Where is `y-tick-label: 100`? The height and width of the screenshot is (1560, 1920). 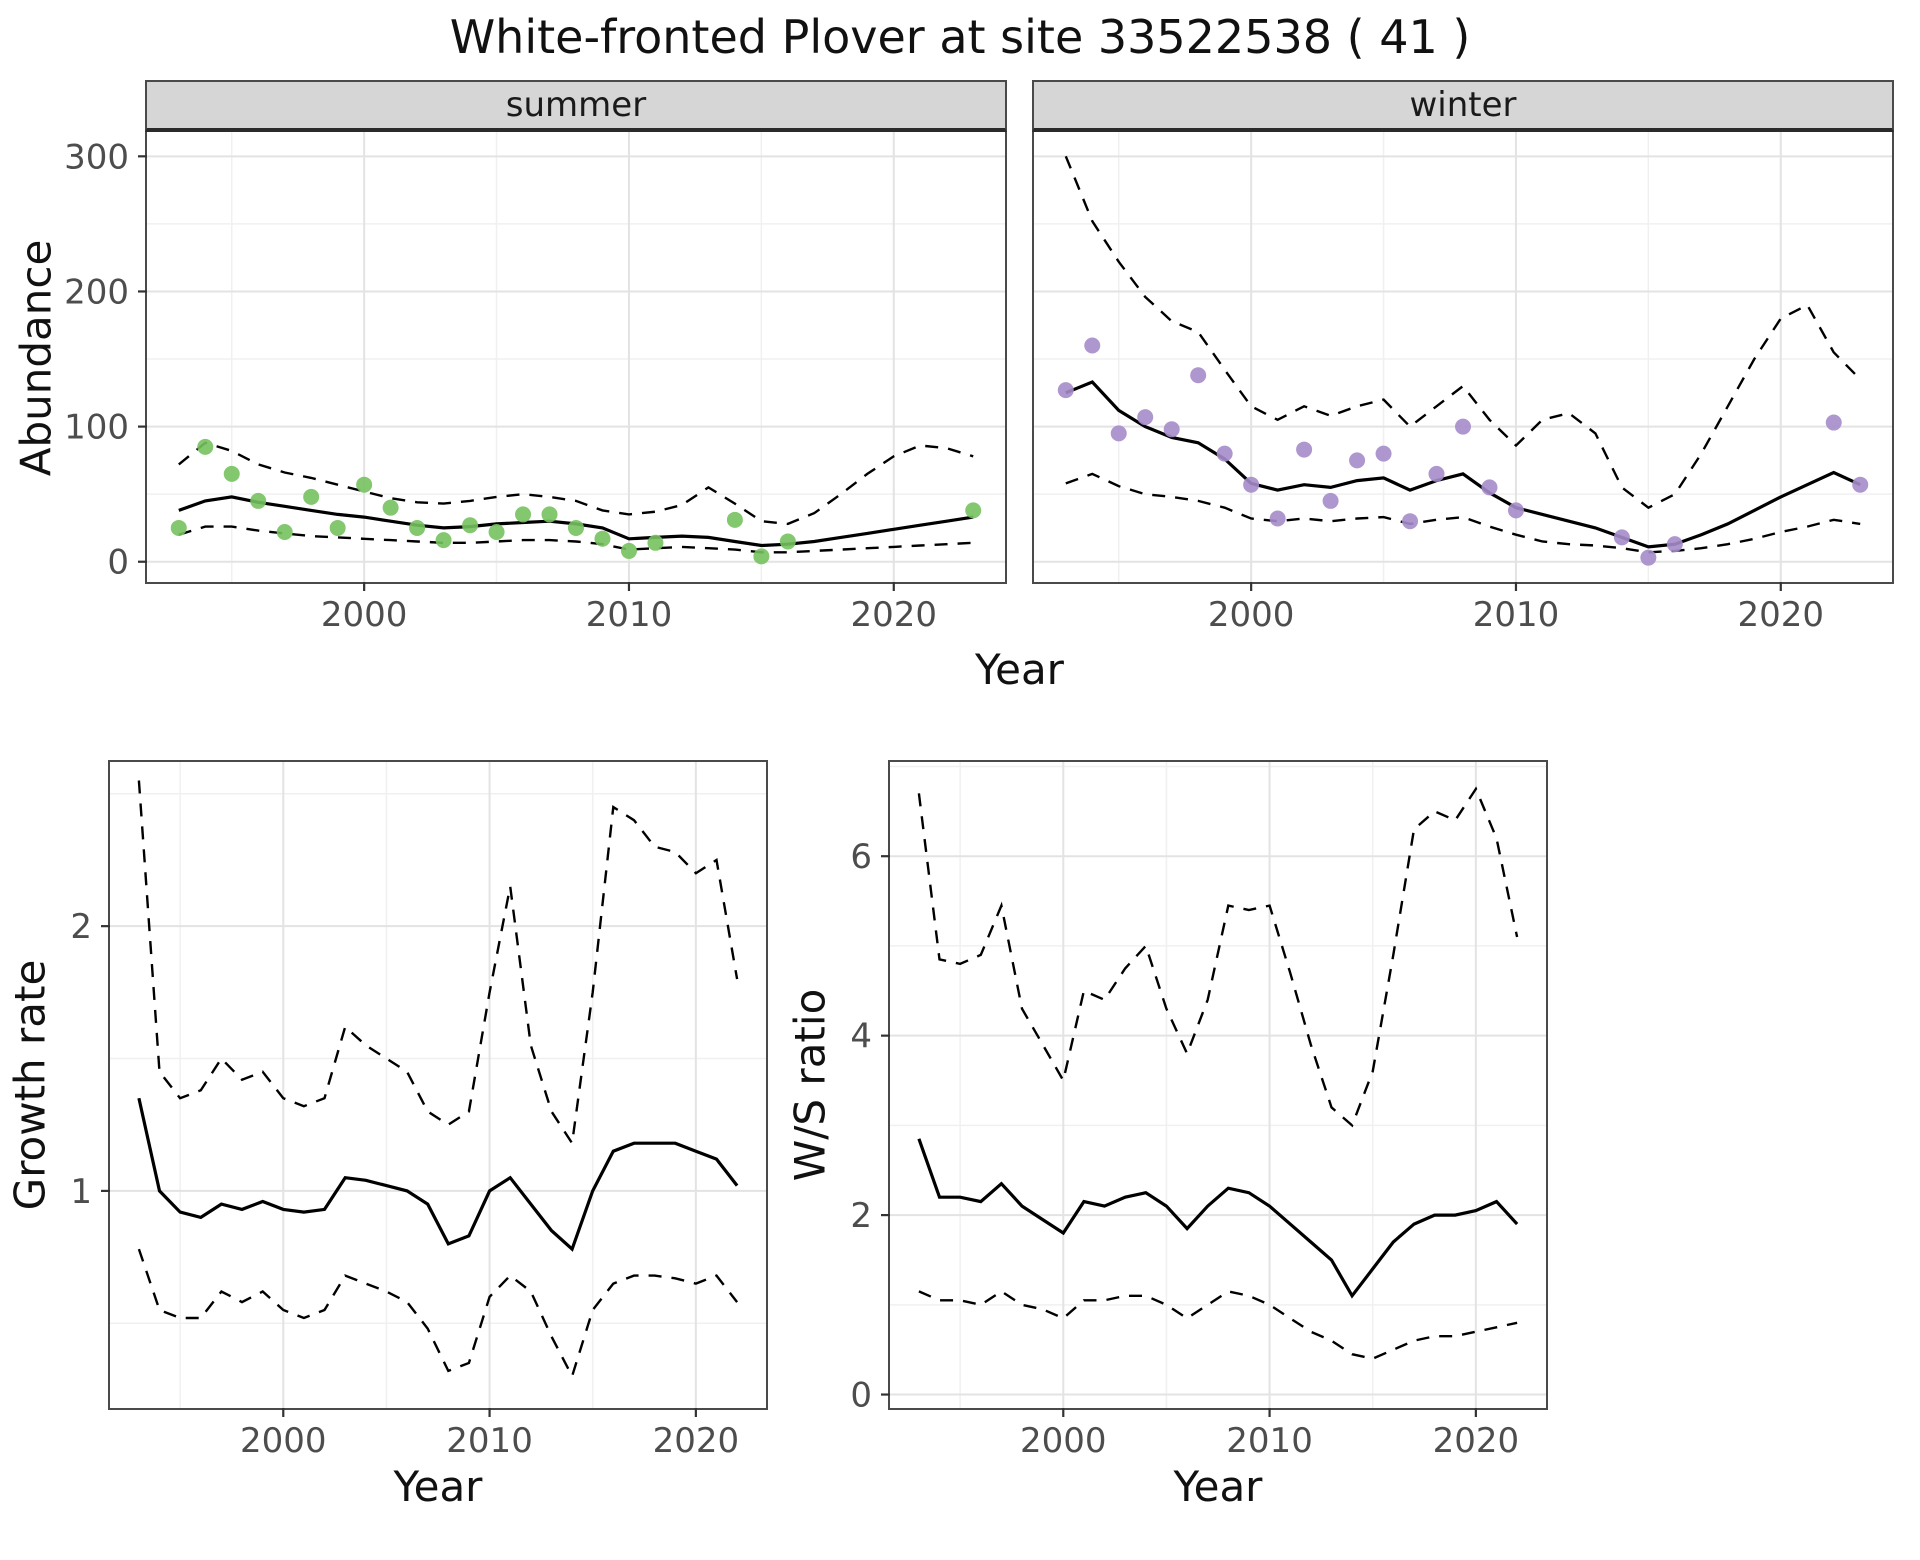
y-tick-label: 100 is located at coordinates (96, 428).